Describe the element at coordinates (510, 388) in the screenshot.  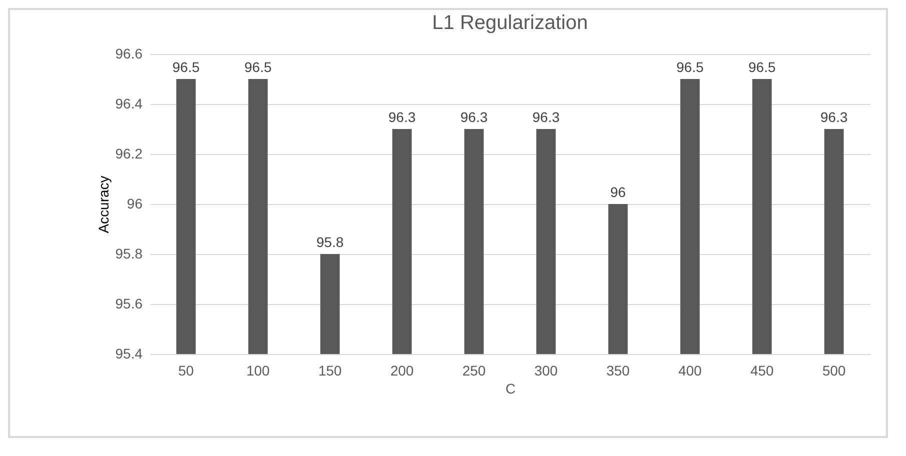
I see `x-axis-title: C` at that location.